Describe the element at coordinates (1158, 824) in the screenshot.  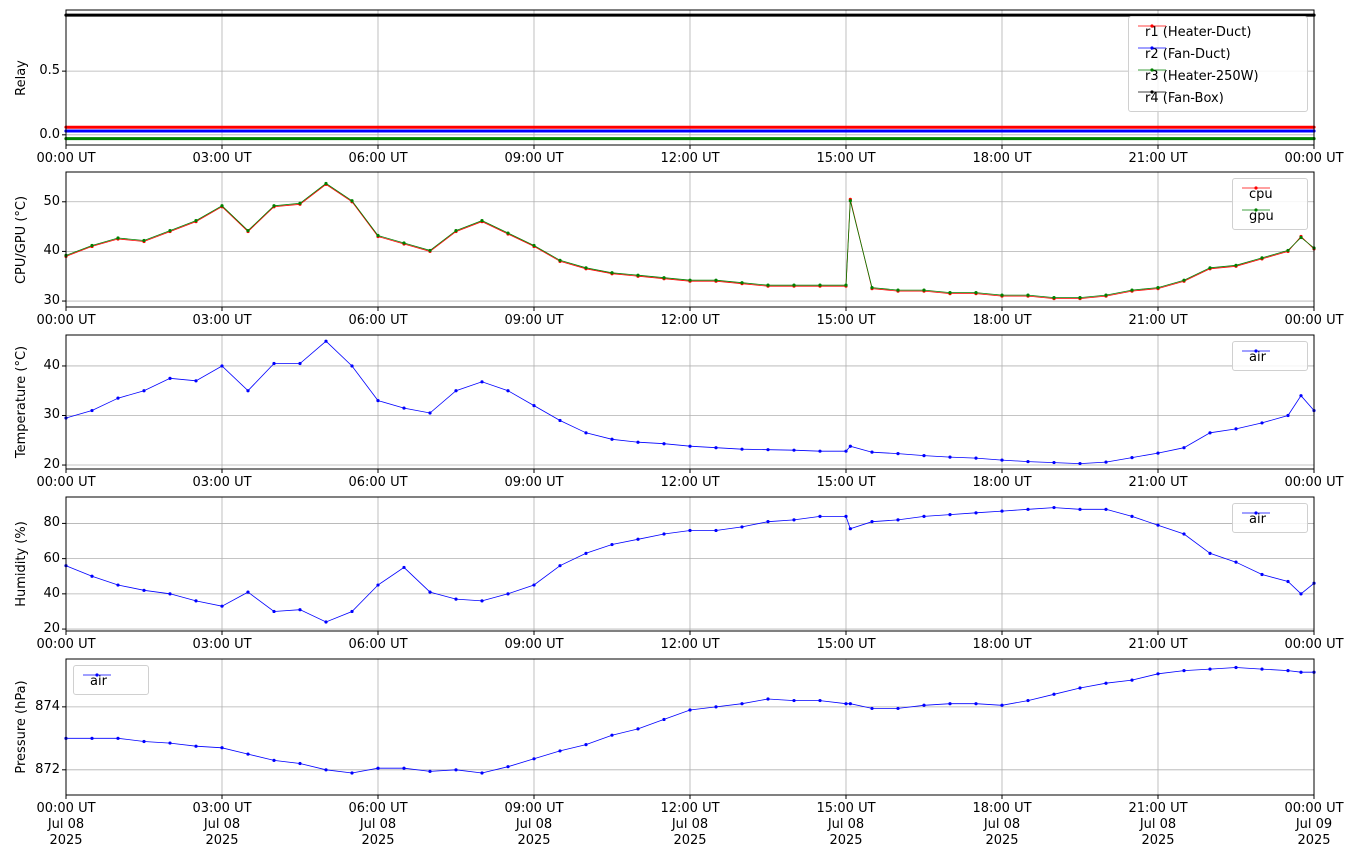
I see `x-tick-label: 21:00 UT Jul 08 2025` at that location.